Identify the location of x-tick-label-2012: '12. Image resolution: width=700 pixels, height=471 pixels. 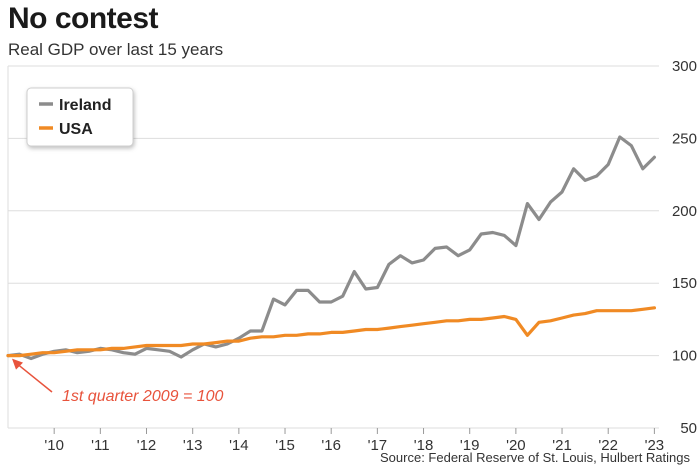
(147, 445).